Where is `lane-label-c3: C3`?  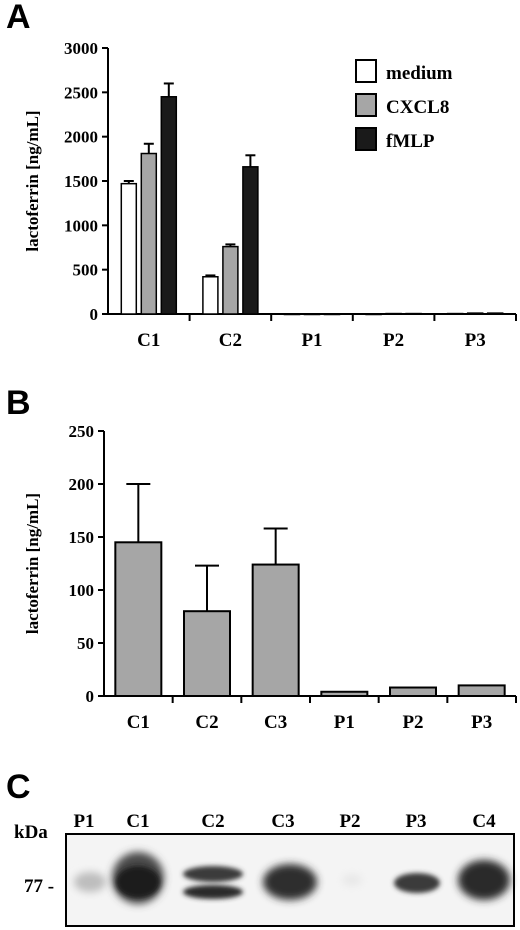
lane-label-c3: C3 is located at coordinates (282, 821).